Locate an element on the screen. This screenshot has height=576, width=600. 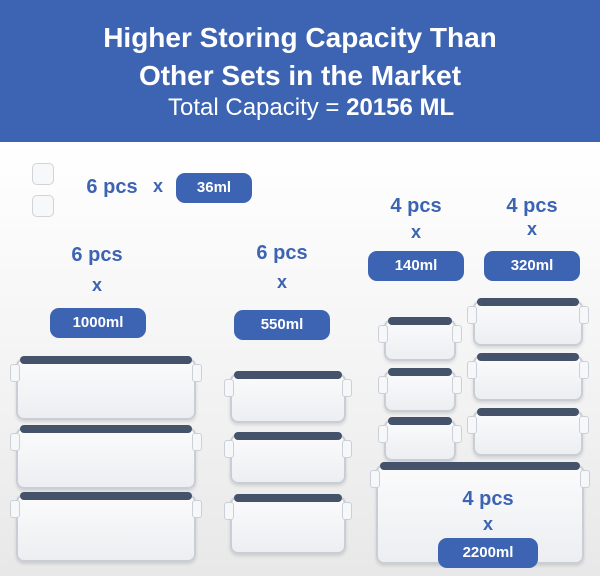
mini-size-badge: 140ml is located at coordinates (416, 266).